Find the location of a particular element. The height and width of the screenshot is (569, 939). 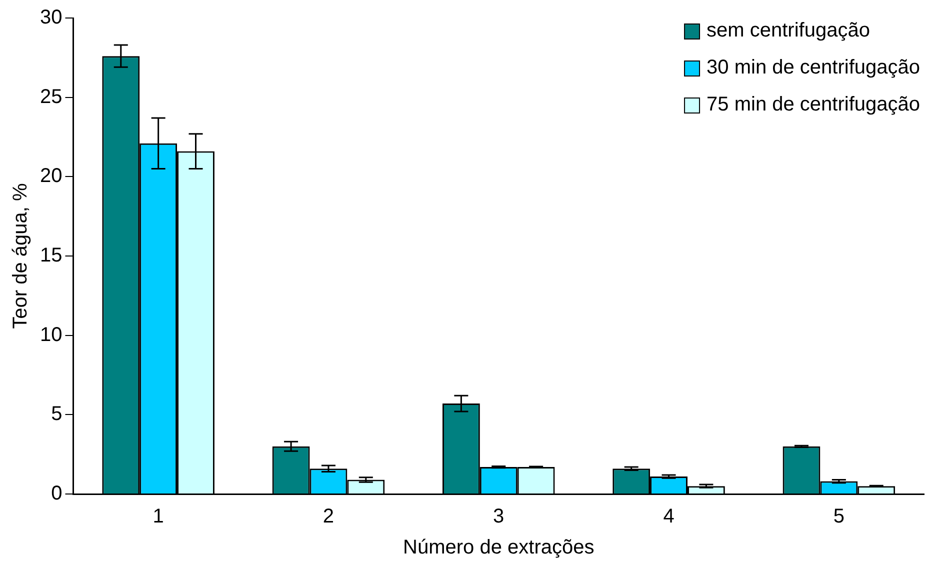

y-tick-label: 10 is located at coordinates (51, 335).